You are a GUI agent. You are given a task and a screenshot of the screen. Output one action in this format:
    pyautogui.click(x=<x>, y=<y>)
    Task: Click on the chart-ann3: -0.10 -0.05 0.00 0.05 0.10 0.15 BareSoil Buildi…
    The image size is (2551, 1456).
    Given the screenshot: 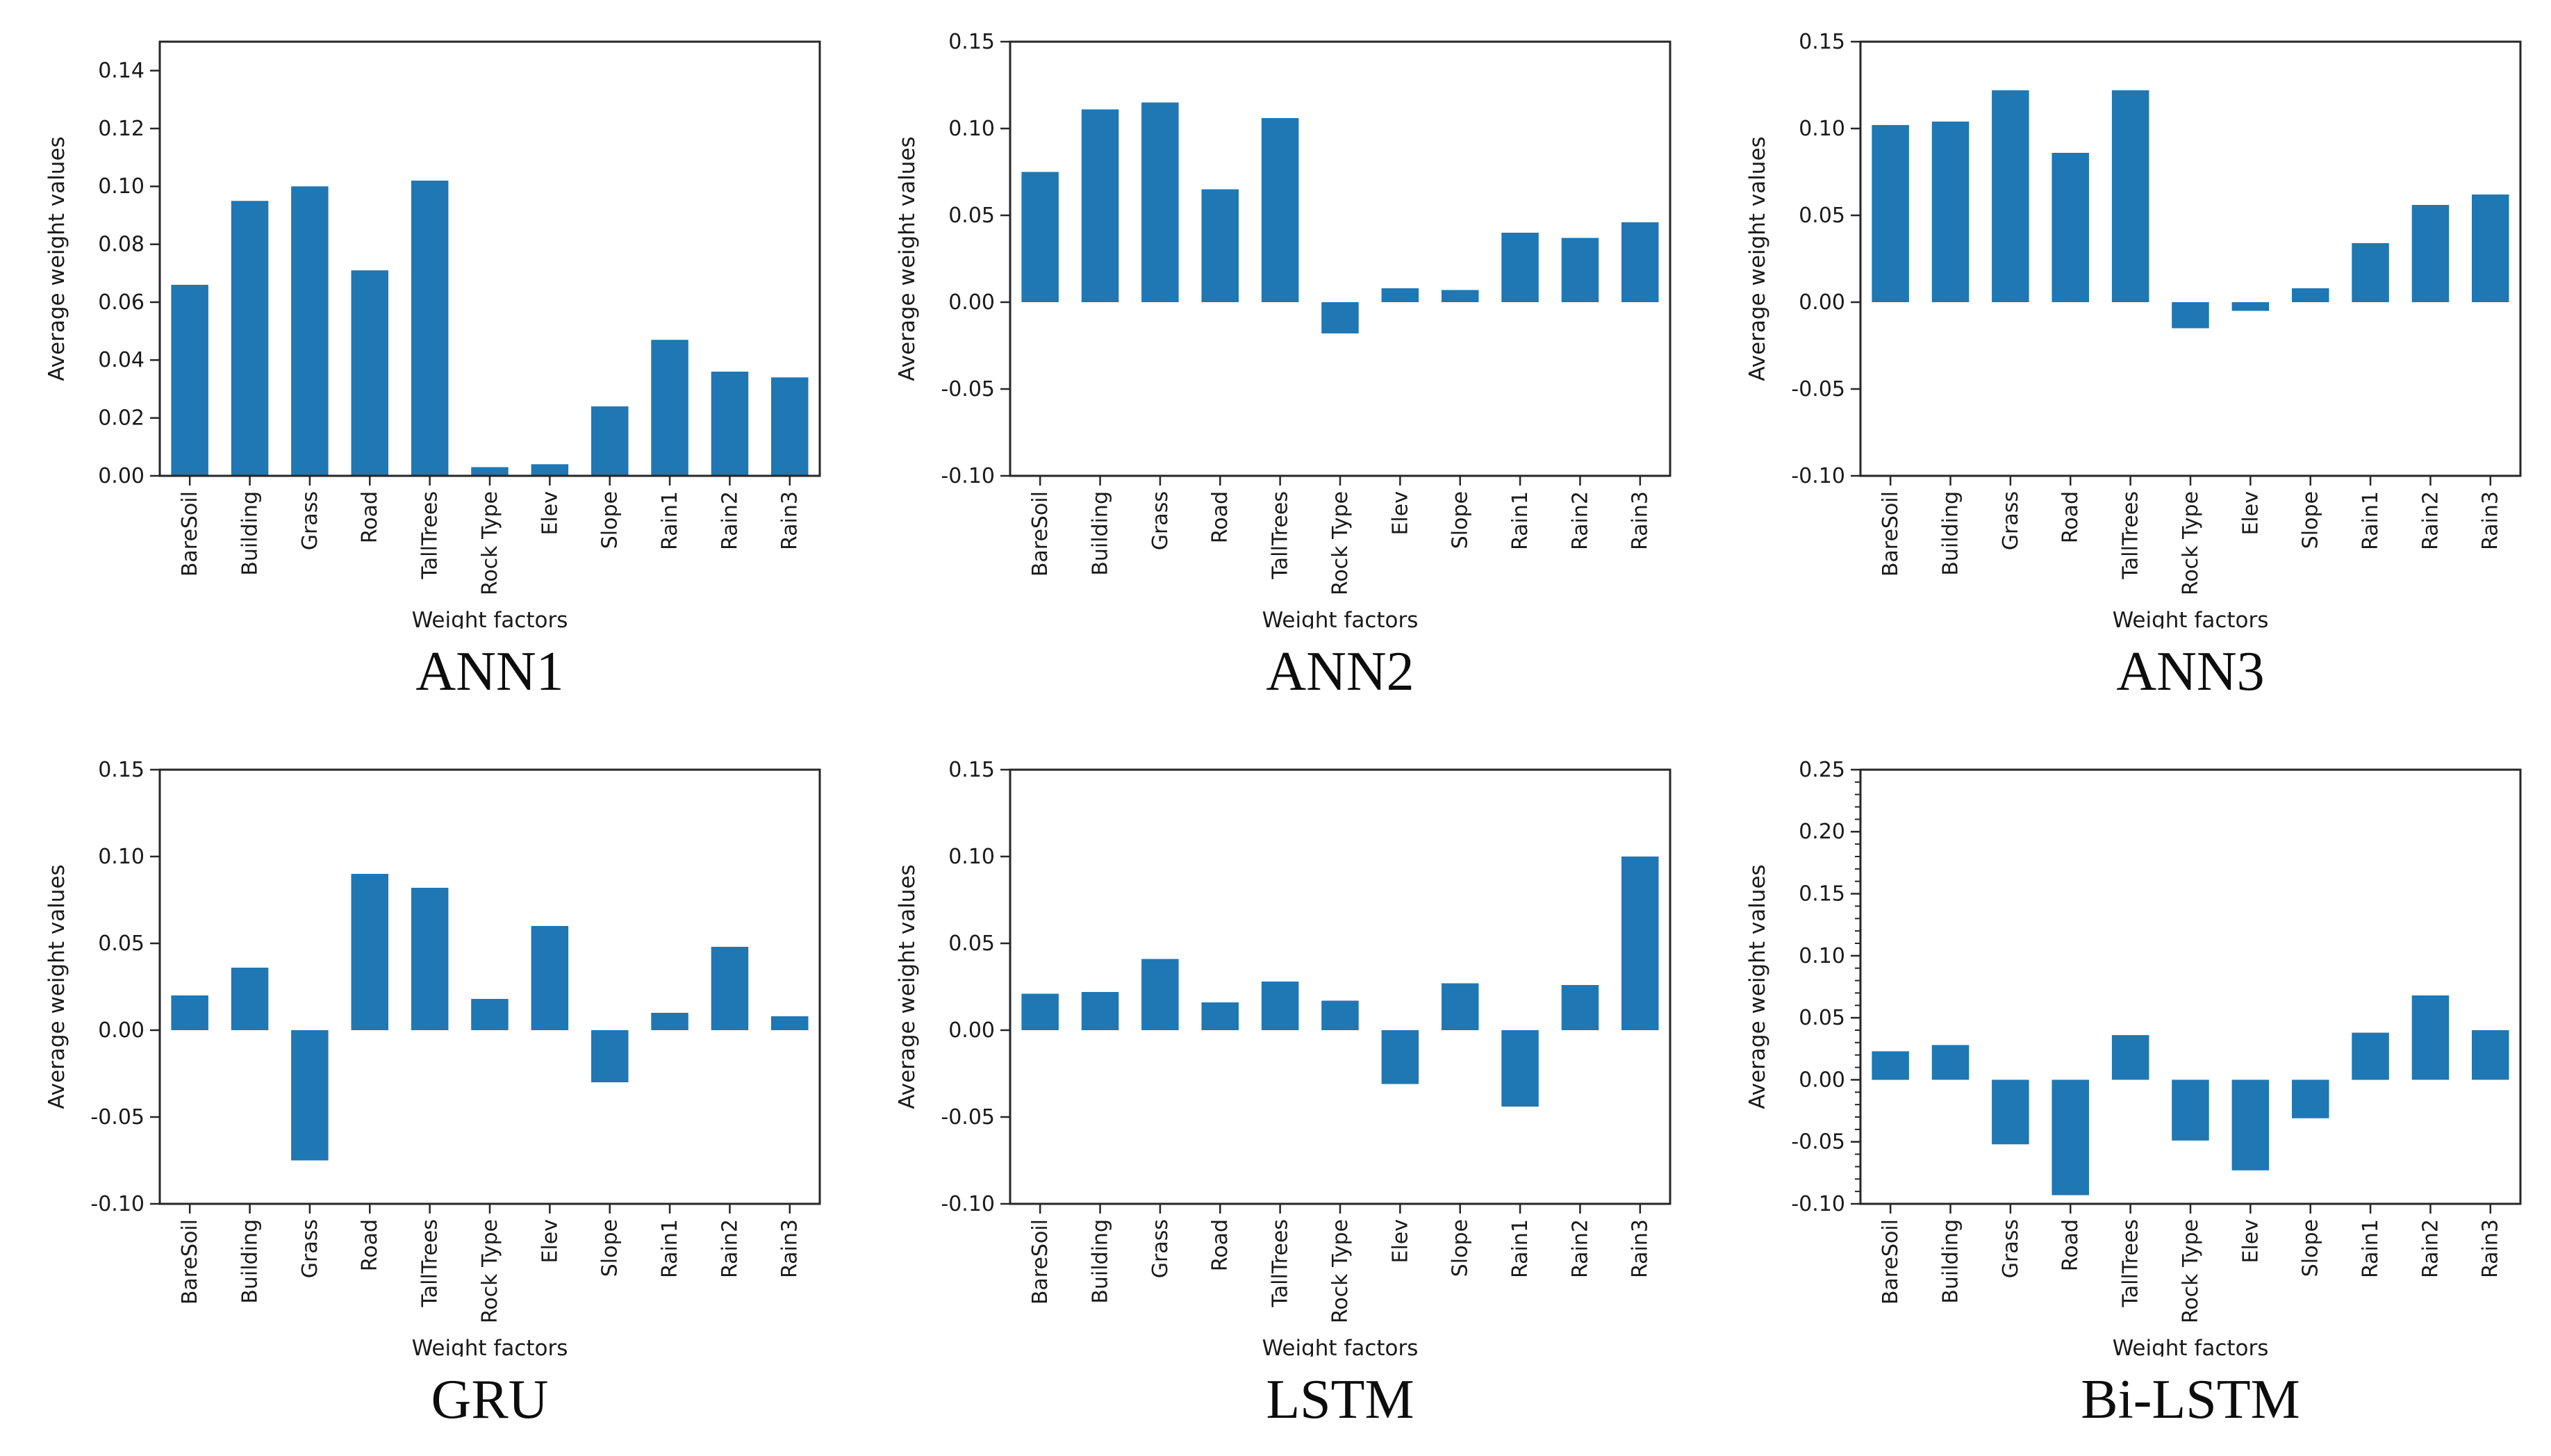 What is the action you would take?
    pyautogui.click(x=2133, y=330)
    